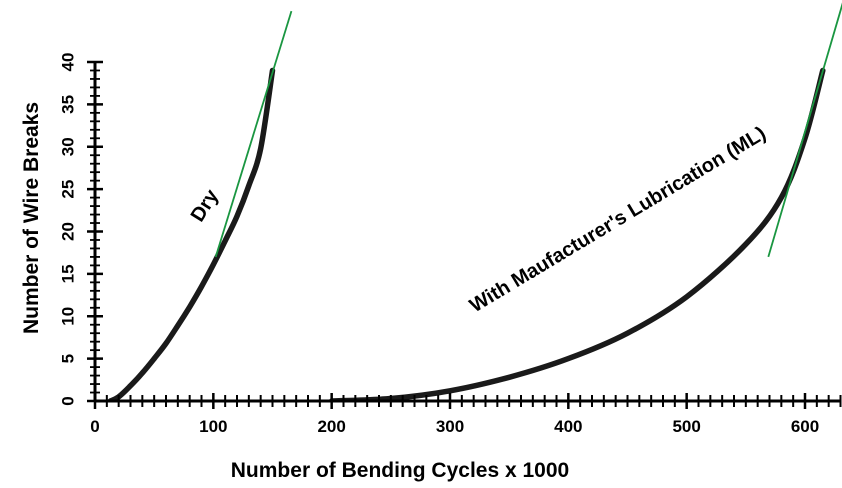 The image size is (842, 488). Describe the element at coordinates (31, 218) in the screenshot. I see `y-axis-title: Number of Wire Breaks` at that location.